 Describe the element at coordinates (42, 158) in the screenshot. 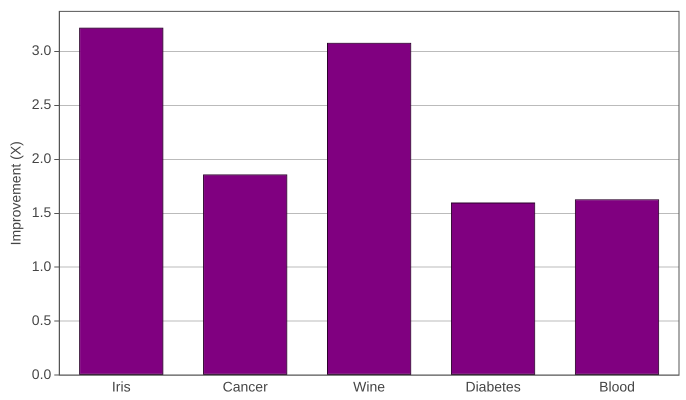

I see `y-tick-label: 2.0` at that location.